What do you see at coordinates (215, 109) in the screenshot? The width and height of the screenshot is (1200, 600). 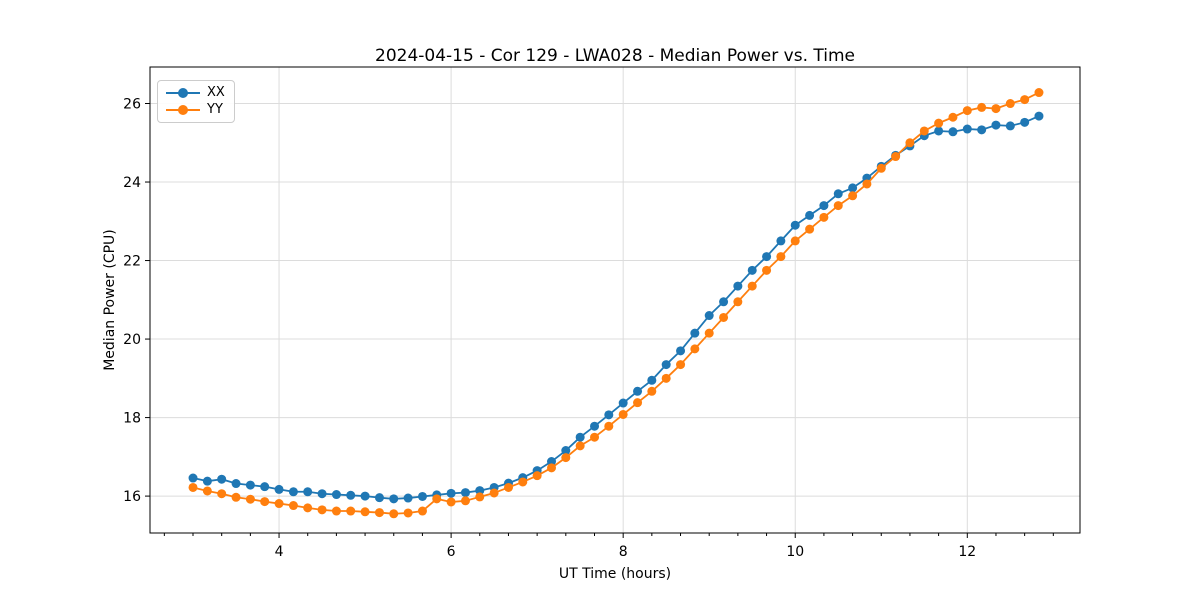 I see `legend-label-yy: YY` at bounding box center [215, 109].